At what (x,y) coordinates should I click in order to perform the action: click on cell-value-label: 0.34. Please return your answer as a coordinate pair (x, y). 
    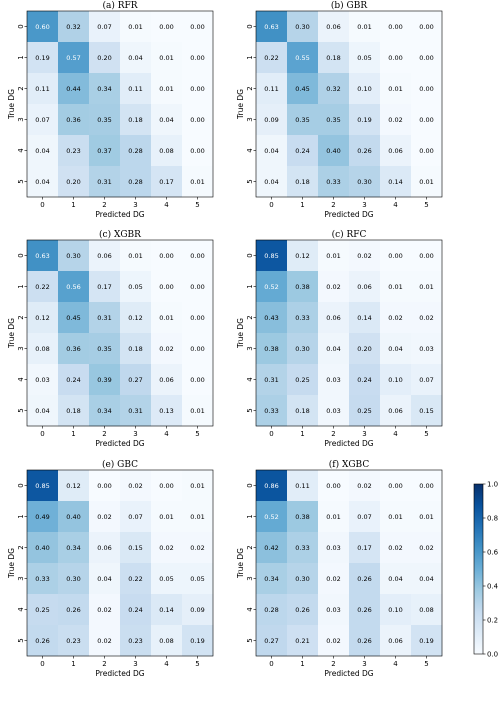
    Looking at the image, I should click on (73, 548).